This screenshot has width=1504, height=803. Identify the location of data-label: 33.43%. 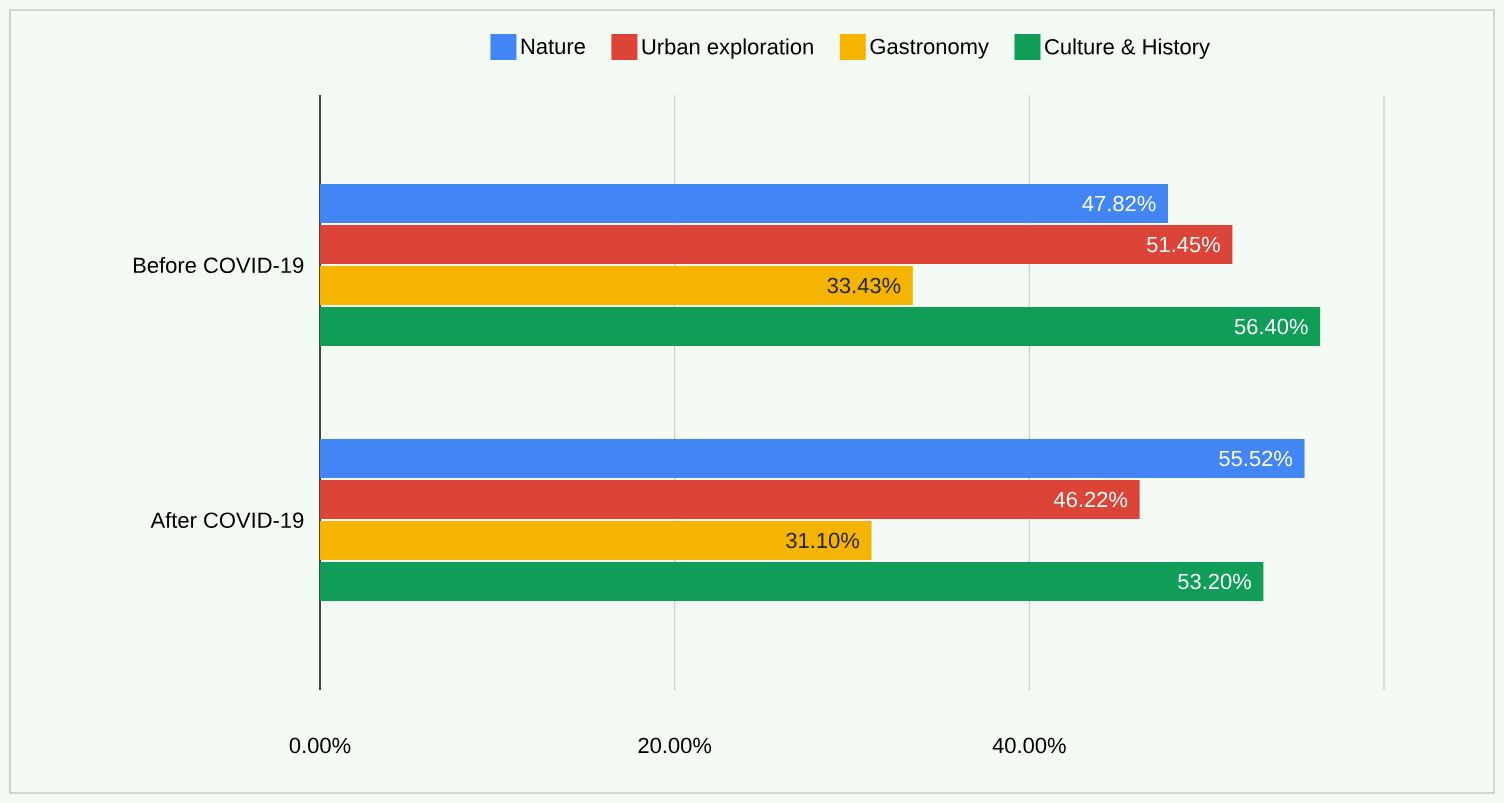
(864, 285).